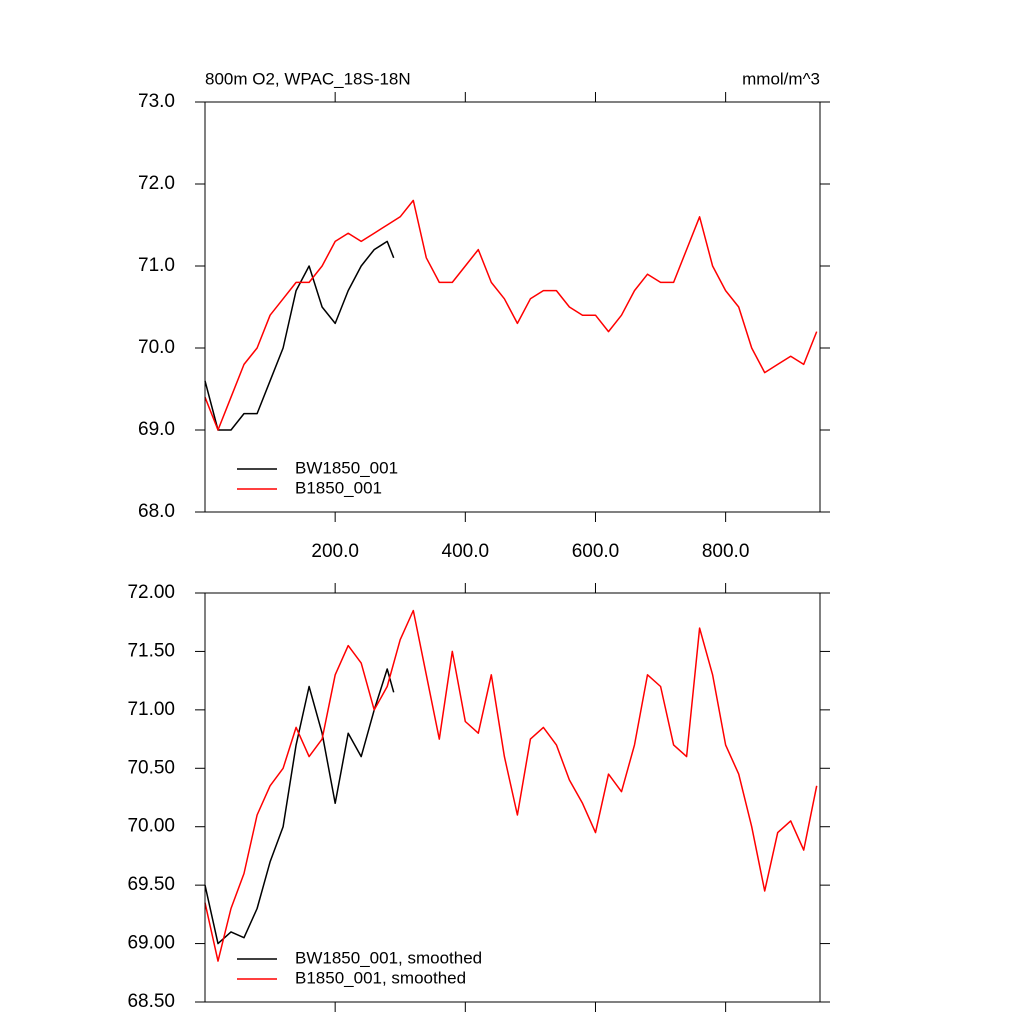 This screenshot has height=1024, width=1024. What do you see at coordinates (151, 1001) in the screenshot?
I see `y-tick-label: 68.50` at bounding box center [151, 1001].